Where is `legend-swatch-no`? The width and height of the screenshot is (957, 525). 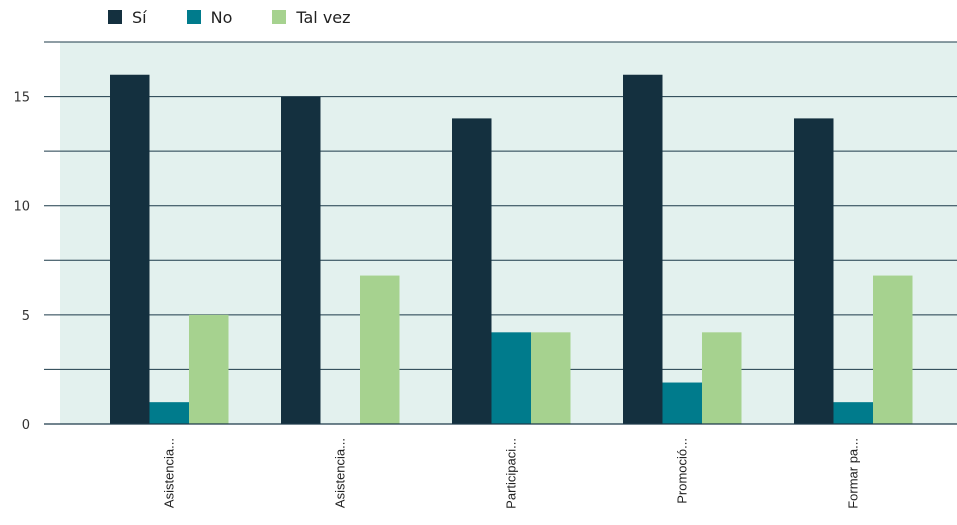 legend-swatch-no is located at coordinates (193, 17).